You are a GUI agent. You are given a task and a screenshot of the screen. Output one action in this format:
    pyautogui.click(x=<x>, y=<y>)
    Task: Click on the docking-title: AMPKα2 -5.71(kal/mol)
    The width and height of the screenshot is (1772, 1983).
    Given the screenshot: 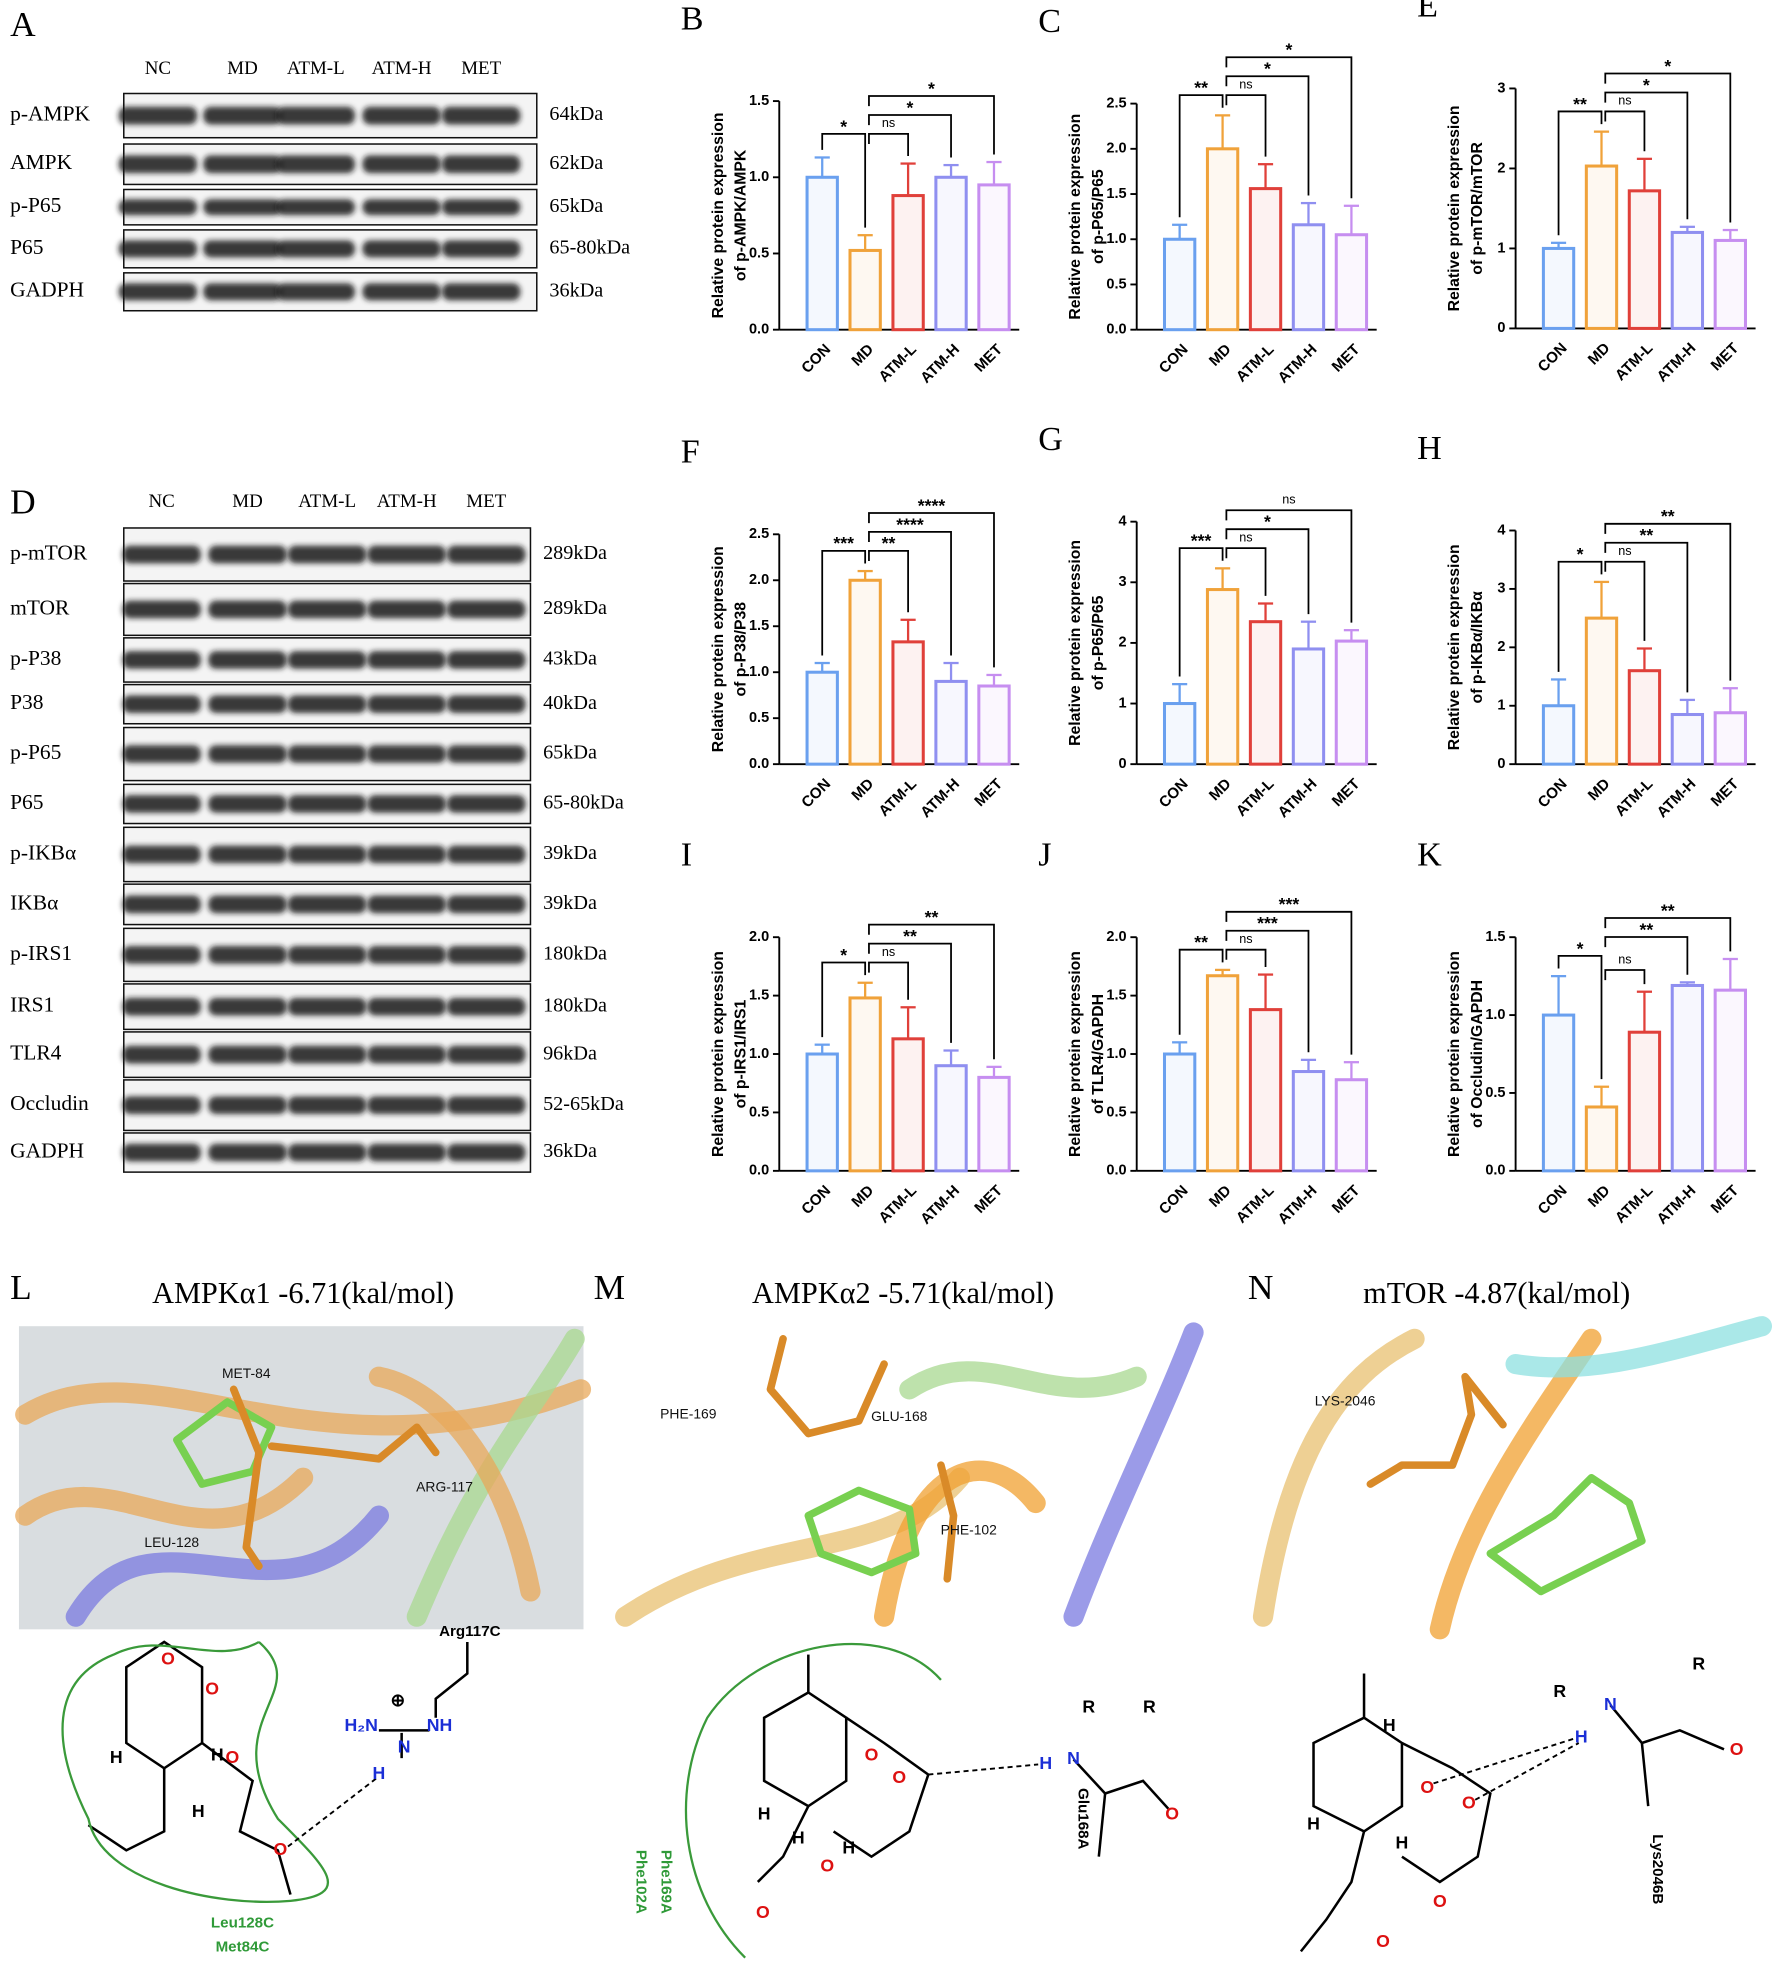 What is the action you would take?
    pyautogui.click(x=903, y=1293)
    